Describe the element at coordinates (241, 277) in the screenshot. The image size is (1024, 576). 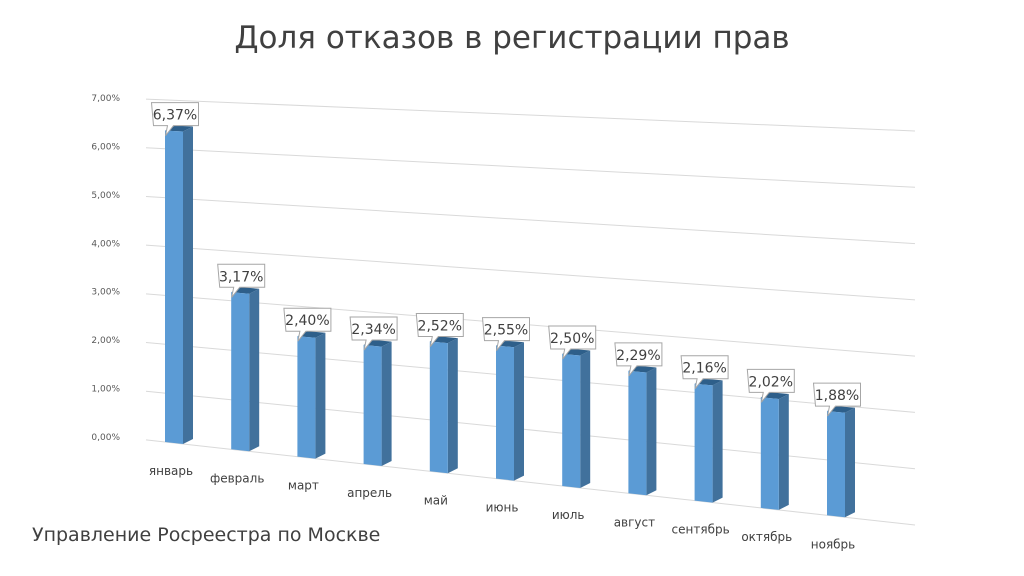
I see `data-label-text: 3,17%` at that location.